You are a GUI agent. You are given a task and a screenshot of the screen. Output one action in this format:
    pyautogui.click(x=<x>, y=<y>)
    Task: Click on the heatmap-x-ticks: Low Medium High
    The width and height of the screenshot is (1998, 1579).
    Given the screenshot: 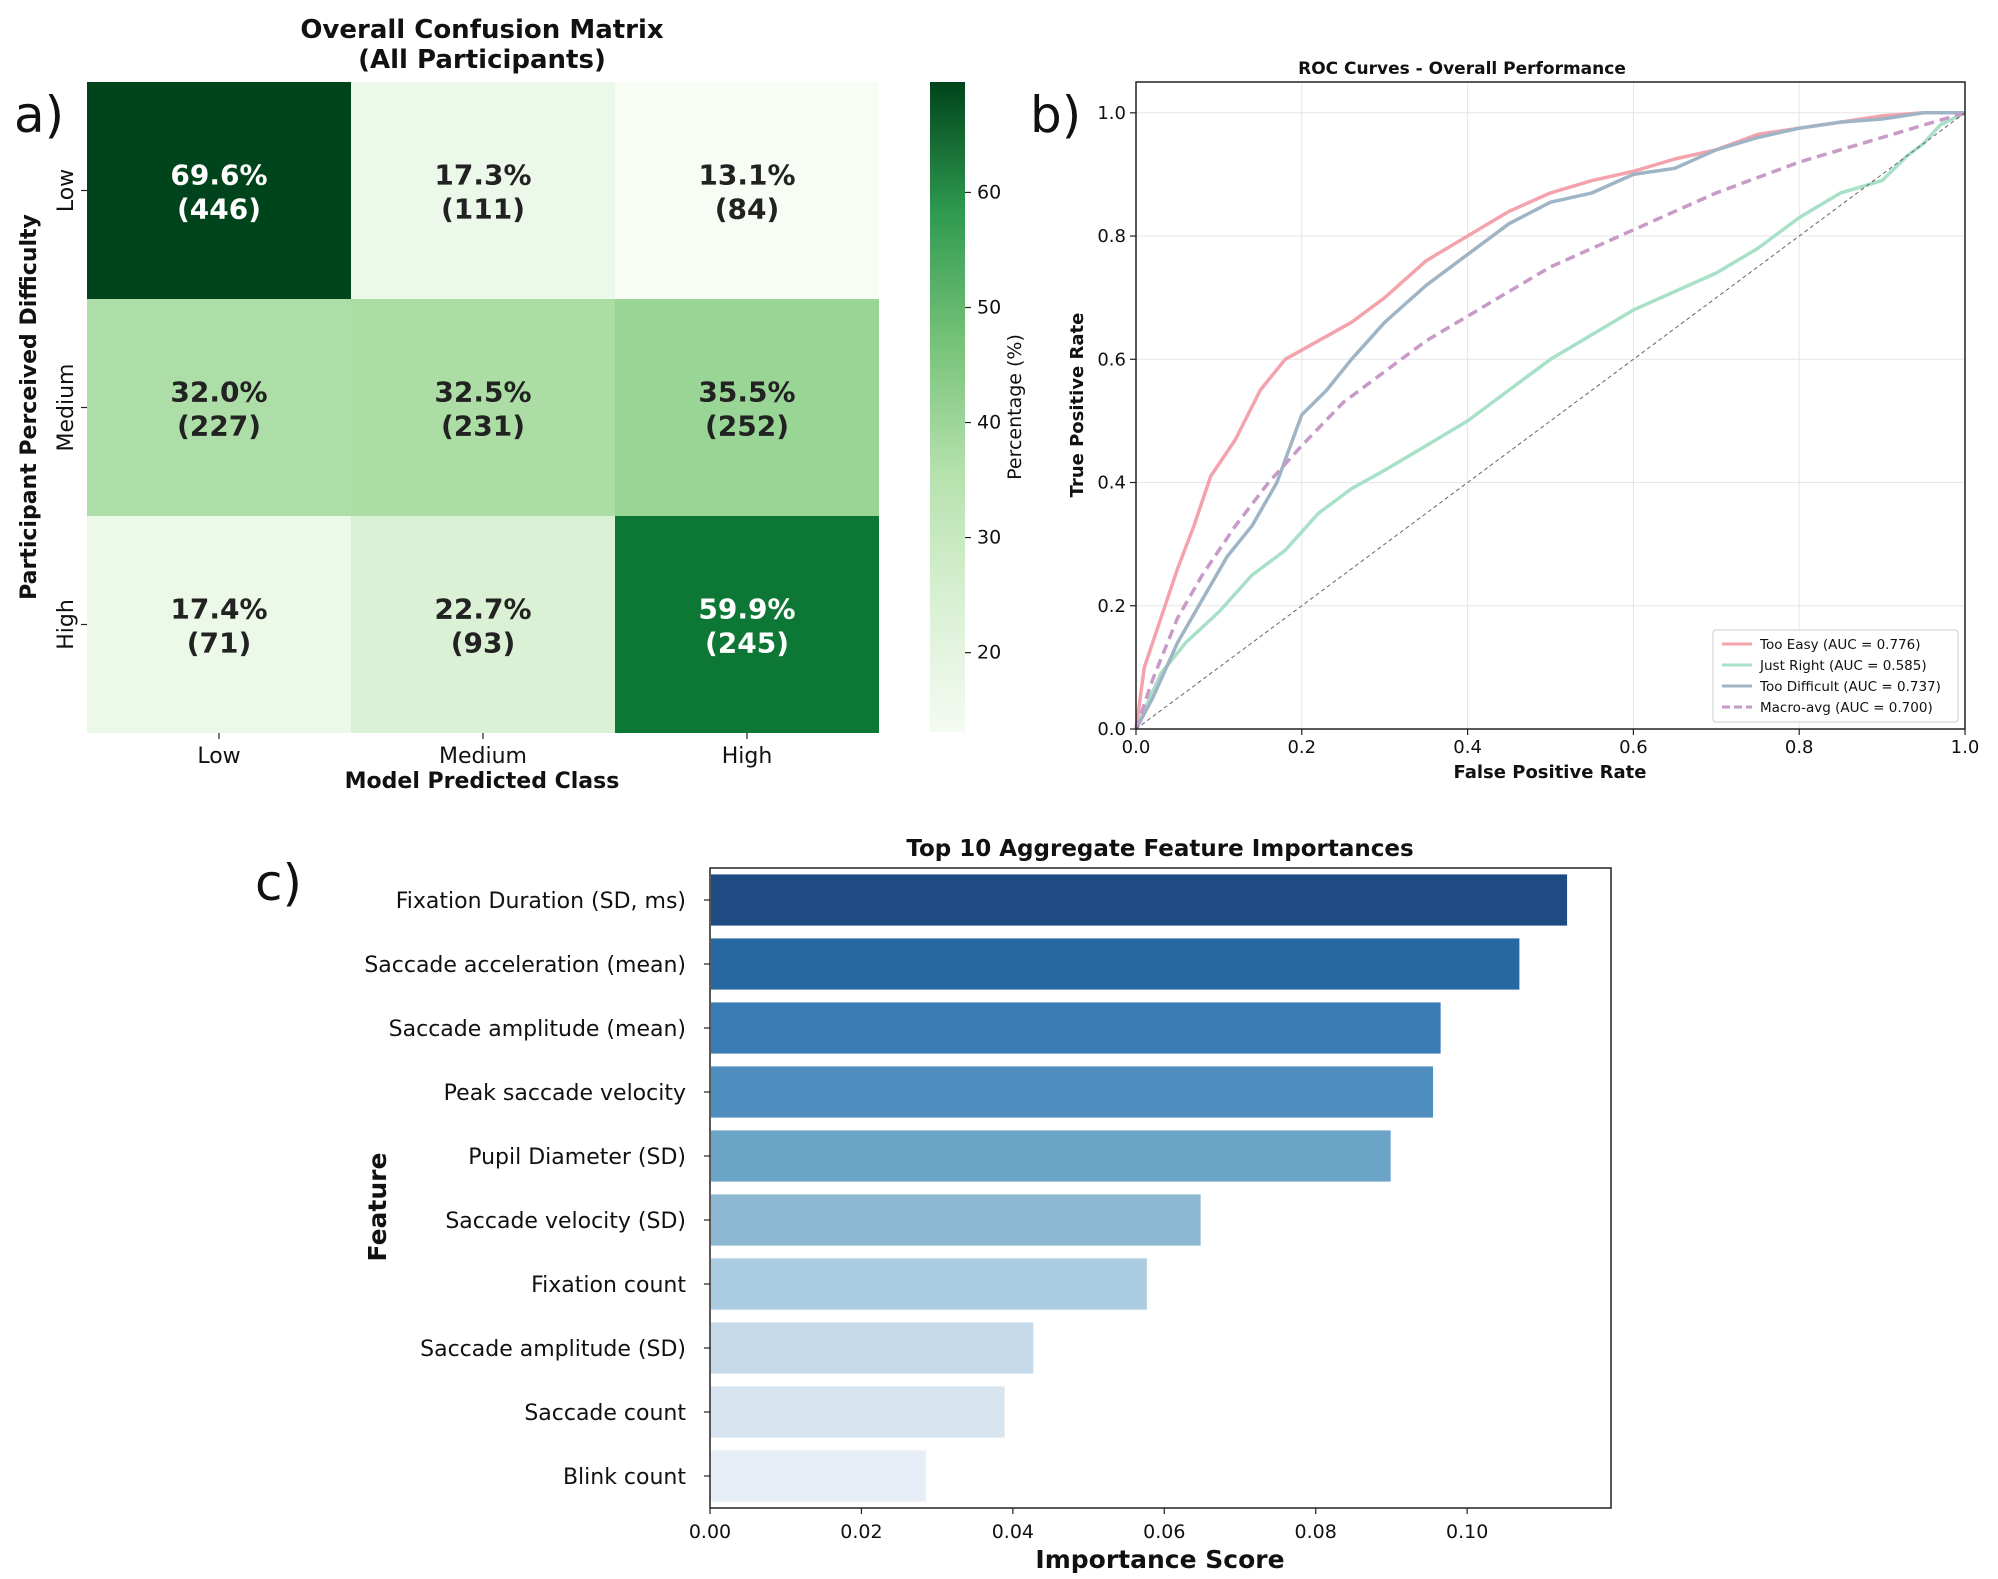 What is the action you would take?
    pyautogui.click(x=484, y=751)
    